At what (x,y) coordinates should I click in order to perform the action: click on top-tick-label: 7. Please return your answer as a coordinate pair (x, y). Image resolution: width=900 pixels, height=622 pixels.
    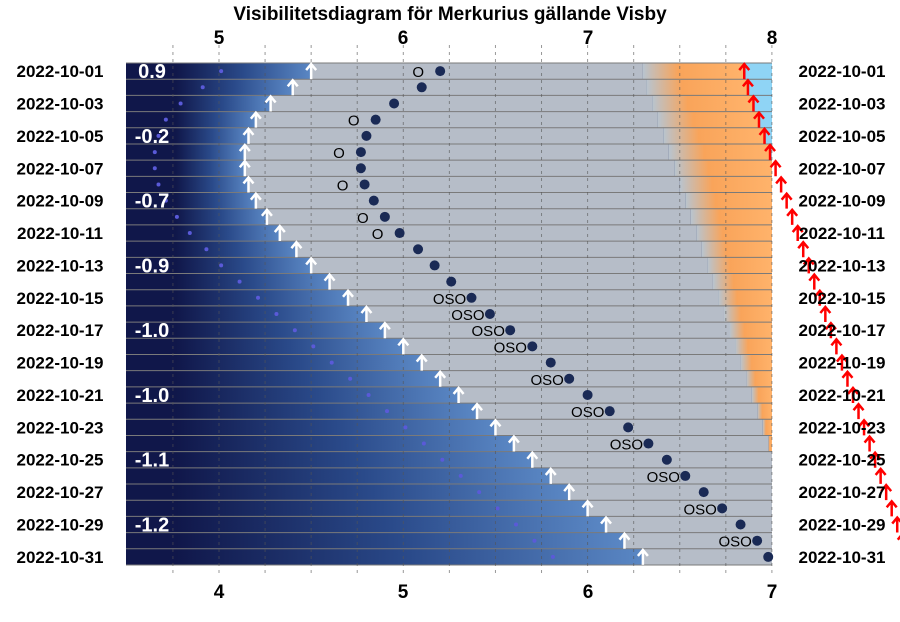
    Looking at the image, I should click on (588, 38).